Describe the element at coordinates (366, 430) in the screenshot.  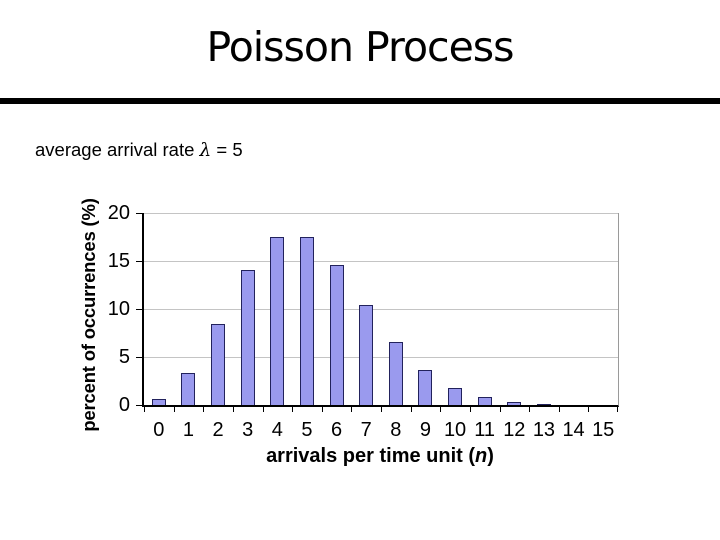
I see `x-tick-label-7: 7` at that location.